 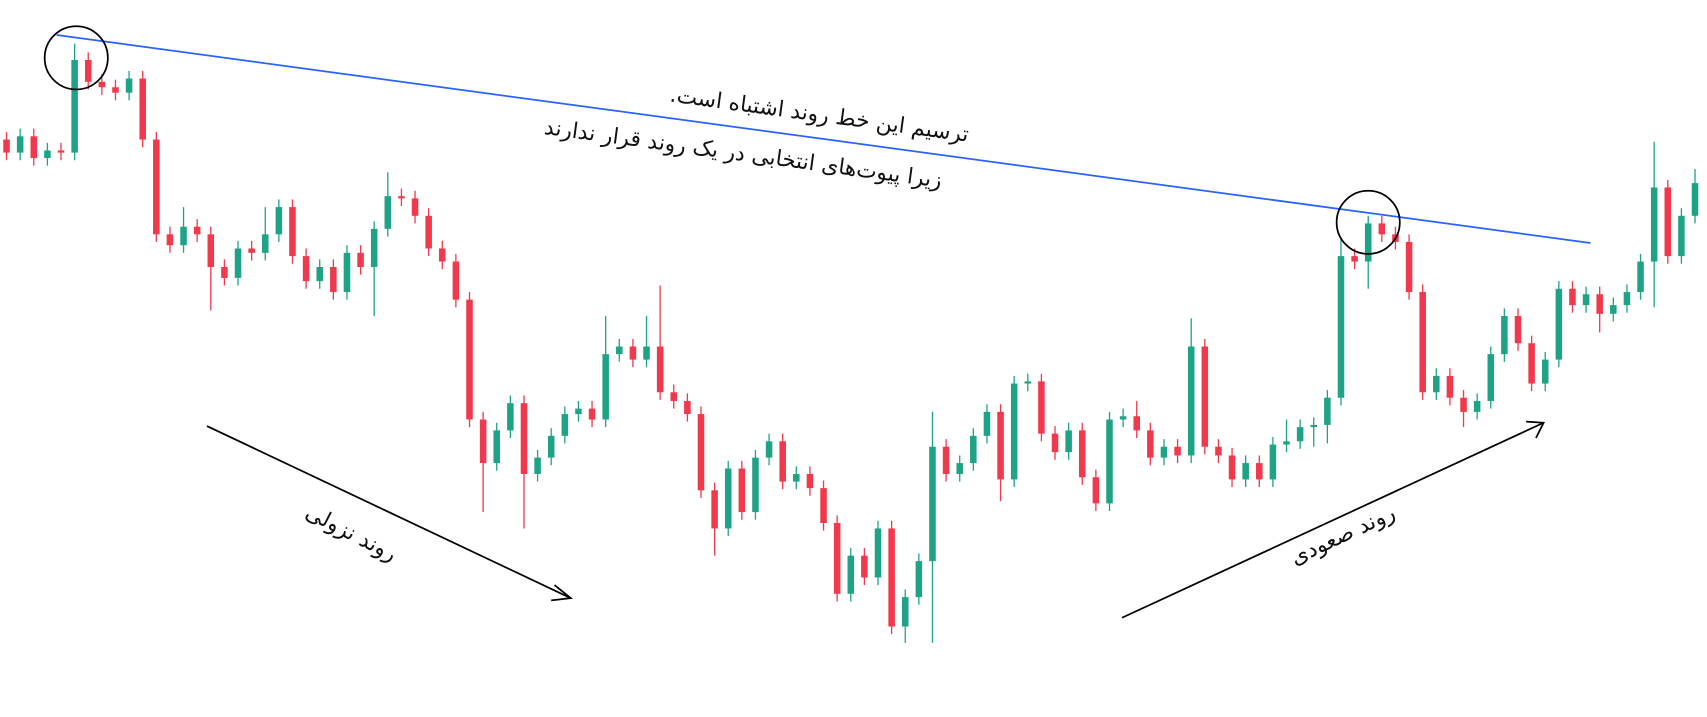 What do you see at coordinates (1333, 519) in the screenshot?
I see `up-arrow` at bounding box center [1333, 519].